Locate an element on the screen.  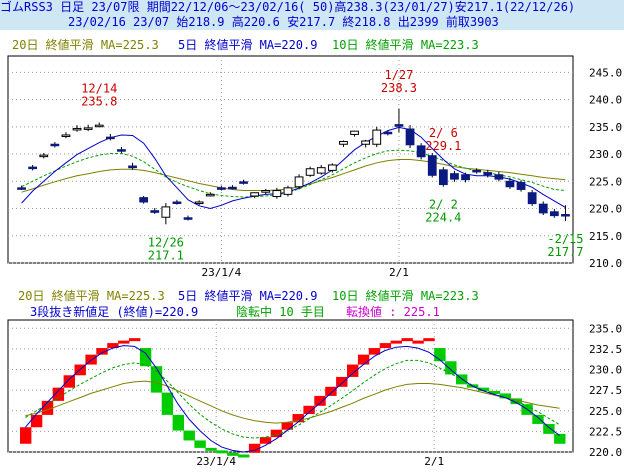
y-tick-label: 222.5 is located at coordinates (605, 431).